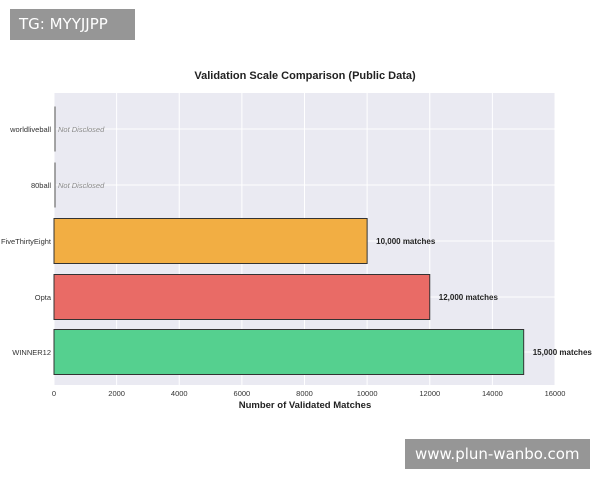 Image resolution: width=600 pixels, height=480 pixels. Describe the element at coordinates (242, 393) in the screenshot. I see `x-tick-label: 6000` at that location.